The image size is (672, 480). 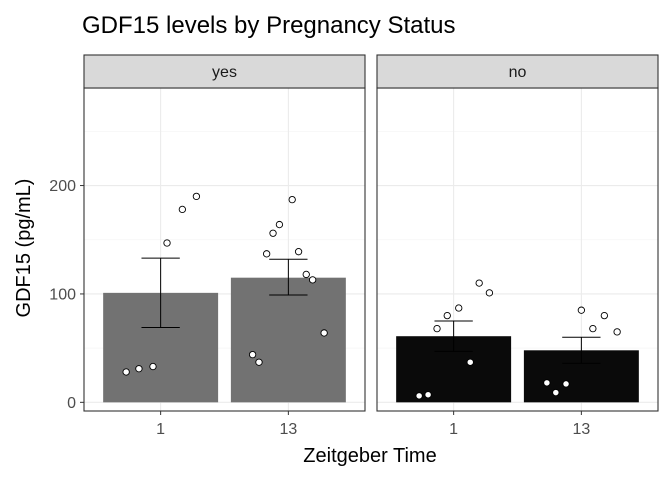 What do you see at coordinates (369, 456) in the screenshot?
I see `x-axis-title: Zeitgeber Time` at bounding box center [369, 456].